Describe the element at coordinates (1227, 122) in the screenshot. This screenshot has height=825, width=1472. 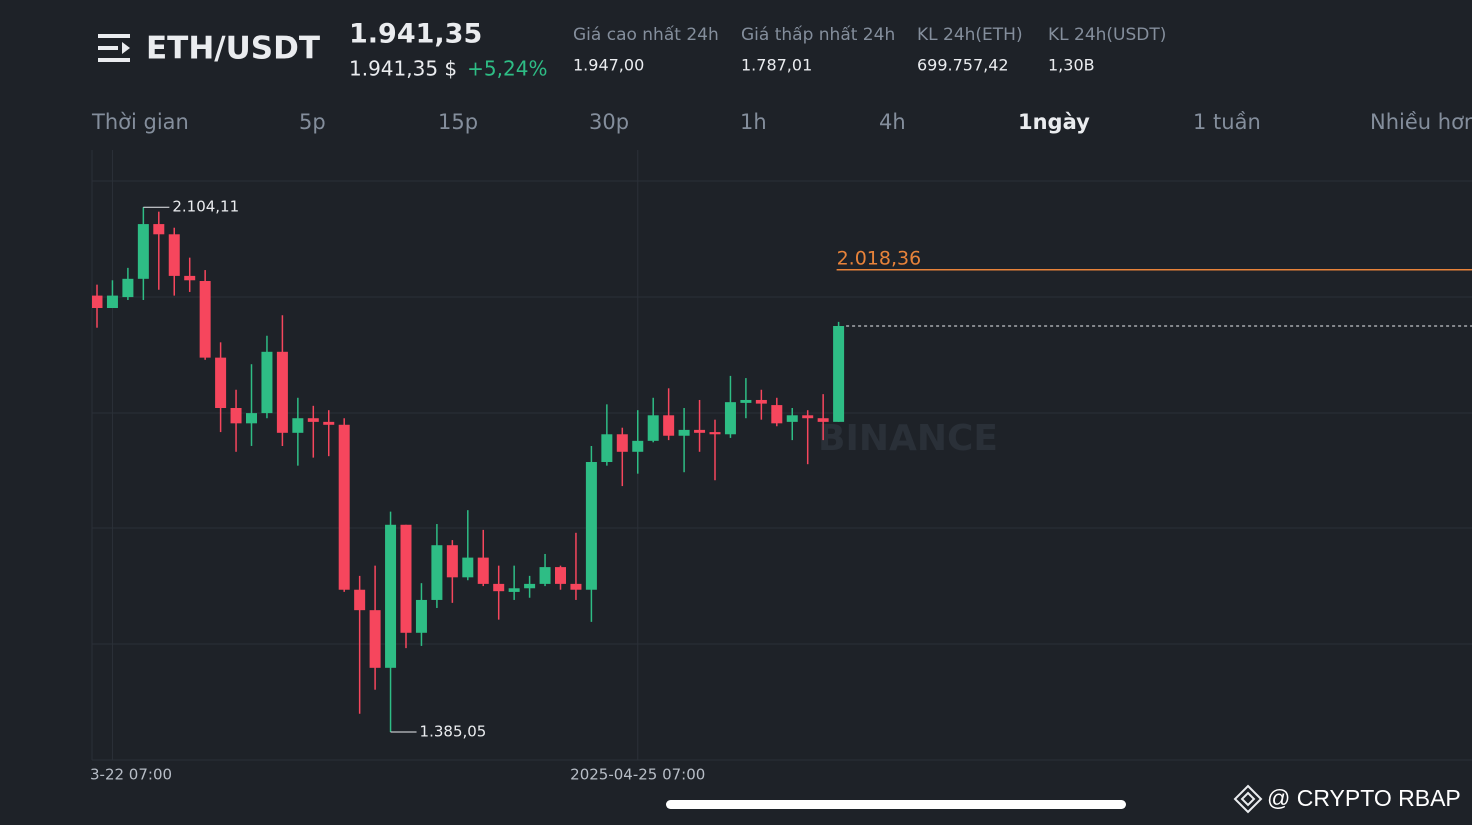
I see `timeframe-tab: 1 tuần` at that location.